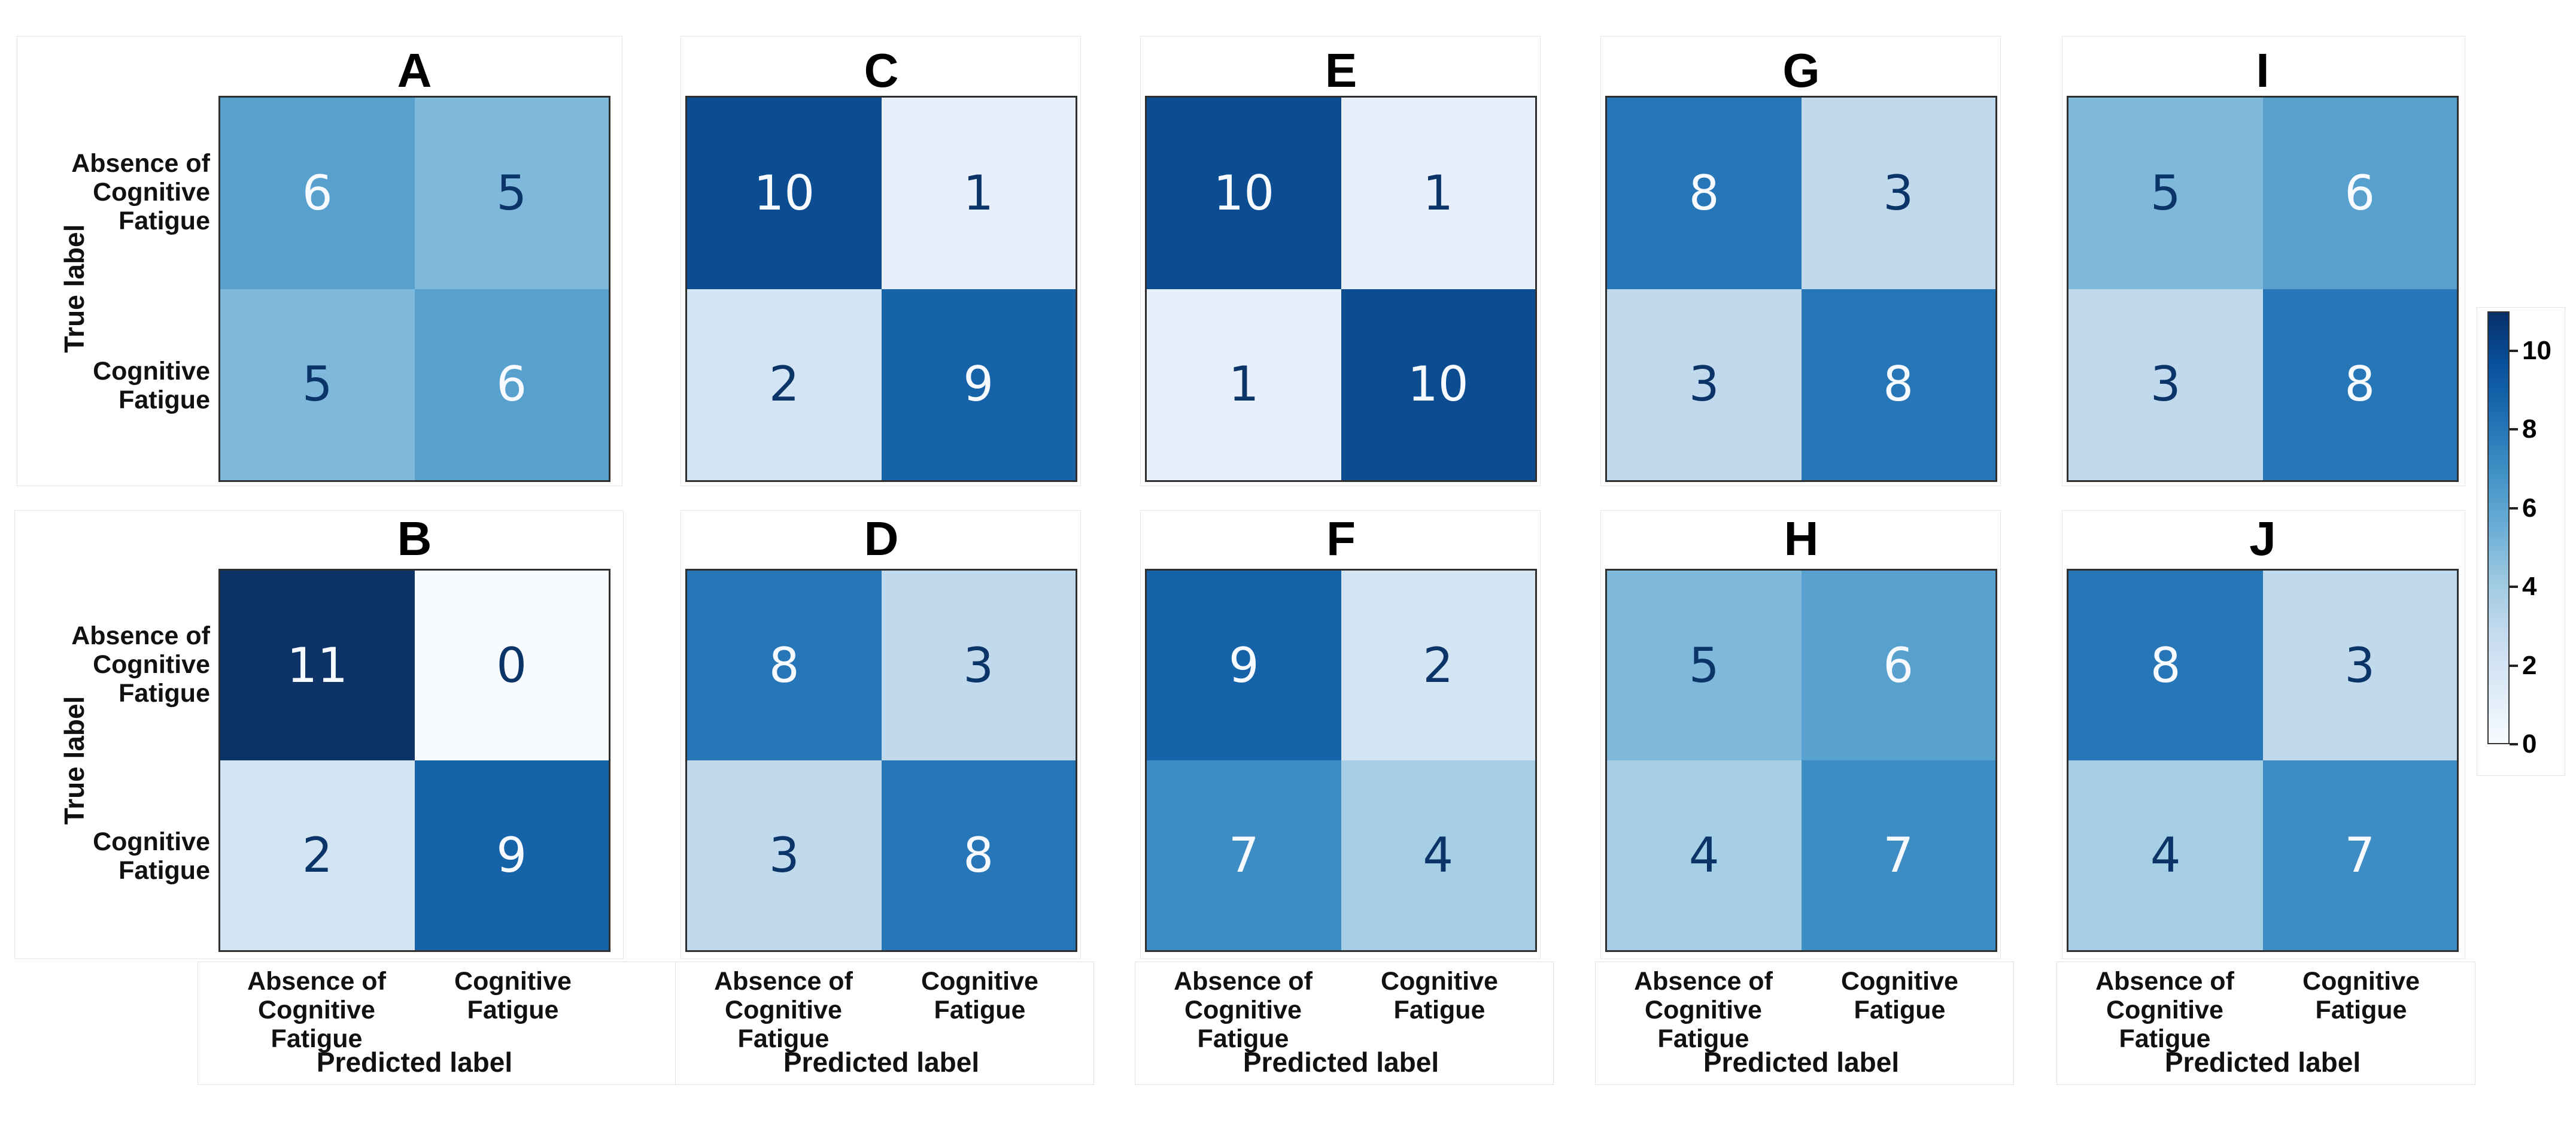 The image size is (2576, 1128). What do you see at coordinates (512, 193) in the screenshot?
I see `cell-A-r0c1: 5` at bounding box center [512, 193].